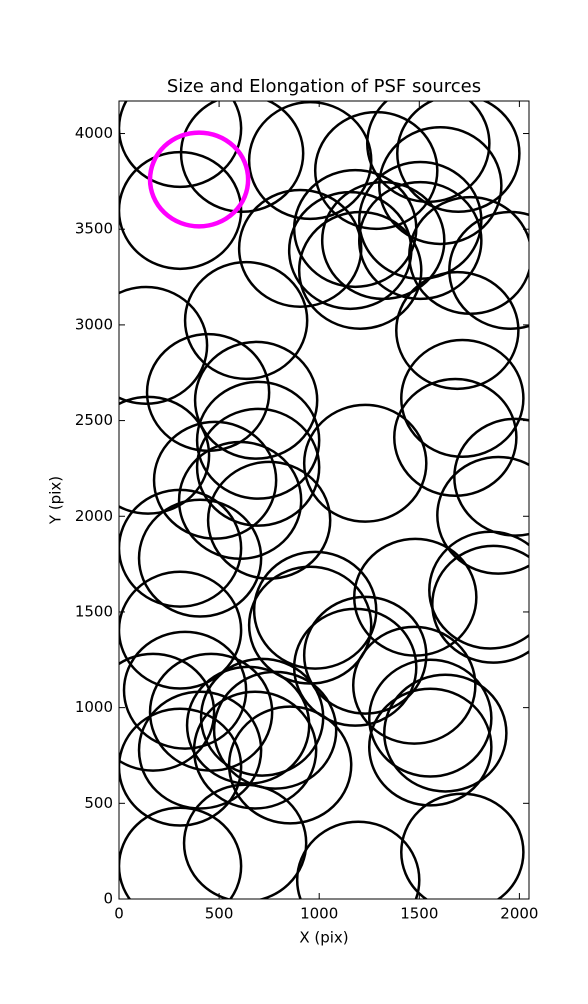 The width and height of the screenshot is (588, 1004). I want to click on x-tick-label: 2000, so click(519, 914).